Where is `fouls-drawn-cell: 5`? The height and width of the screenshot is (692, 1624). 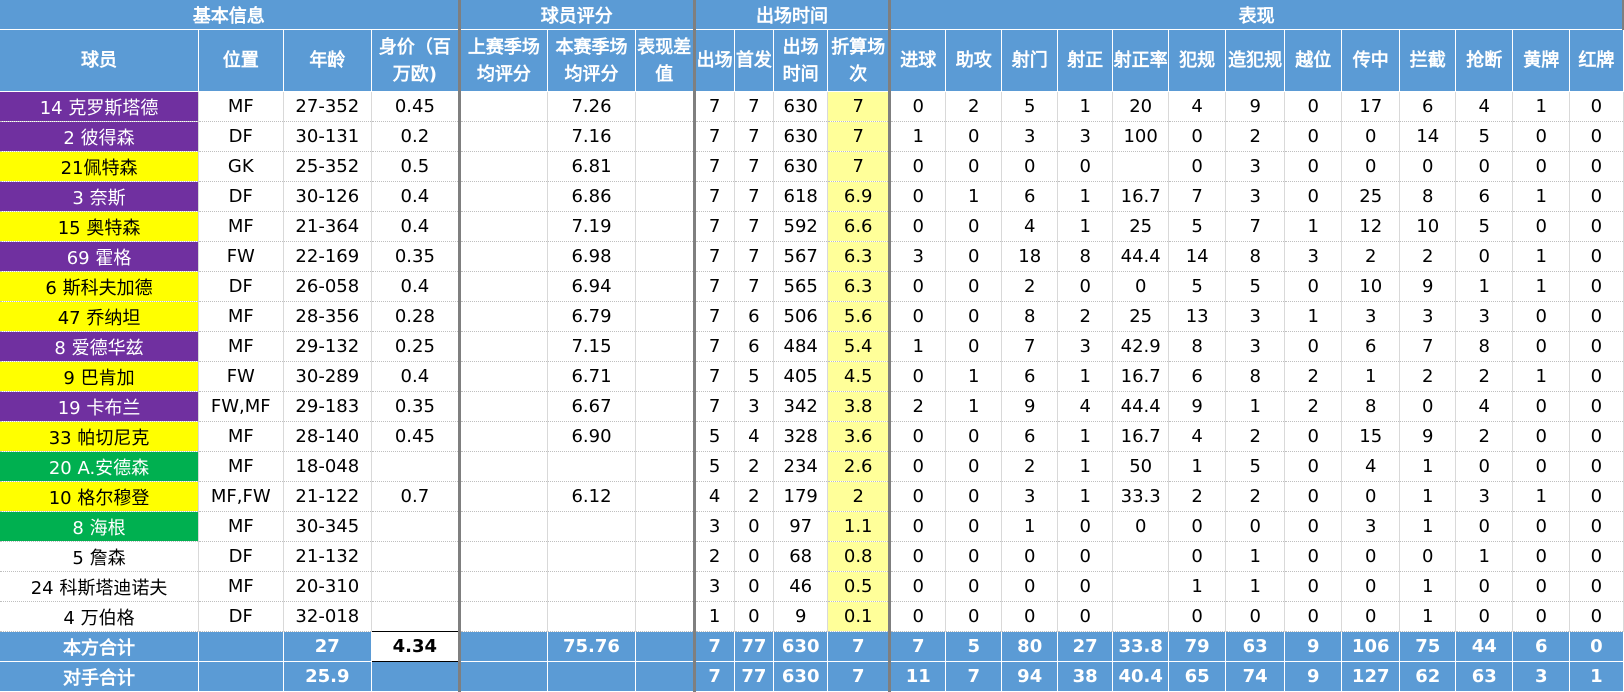
fouls-drawn-cell: 5 is located at coordinates (1255, 286).